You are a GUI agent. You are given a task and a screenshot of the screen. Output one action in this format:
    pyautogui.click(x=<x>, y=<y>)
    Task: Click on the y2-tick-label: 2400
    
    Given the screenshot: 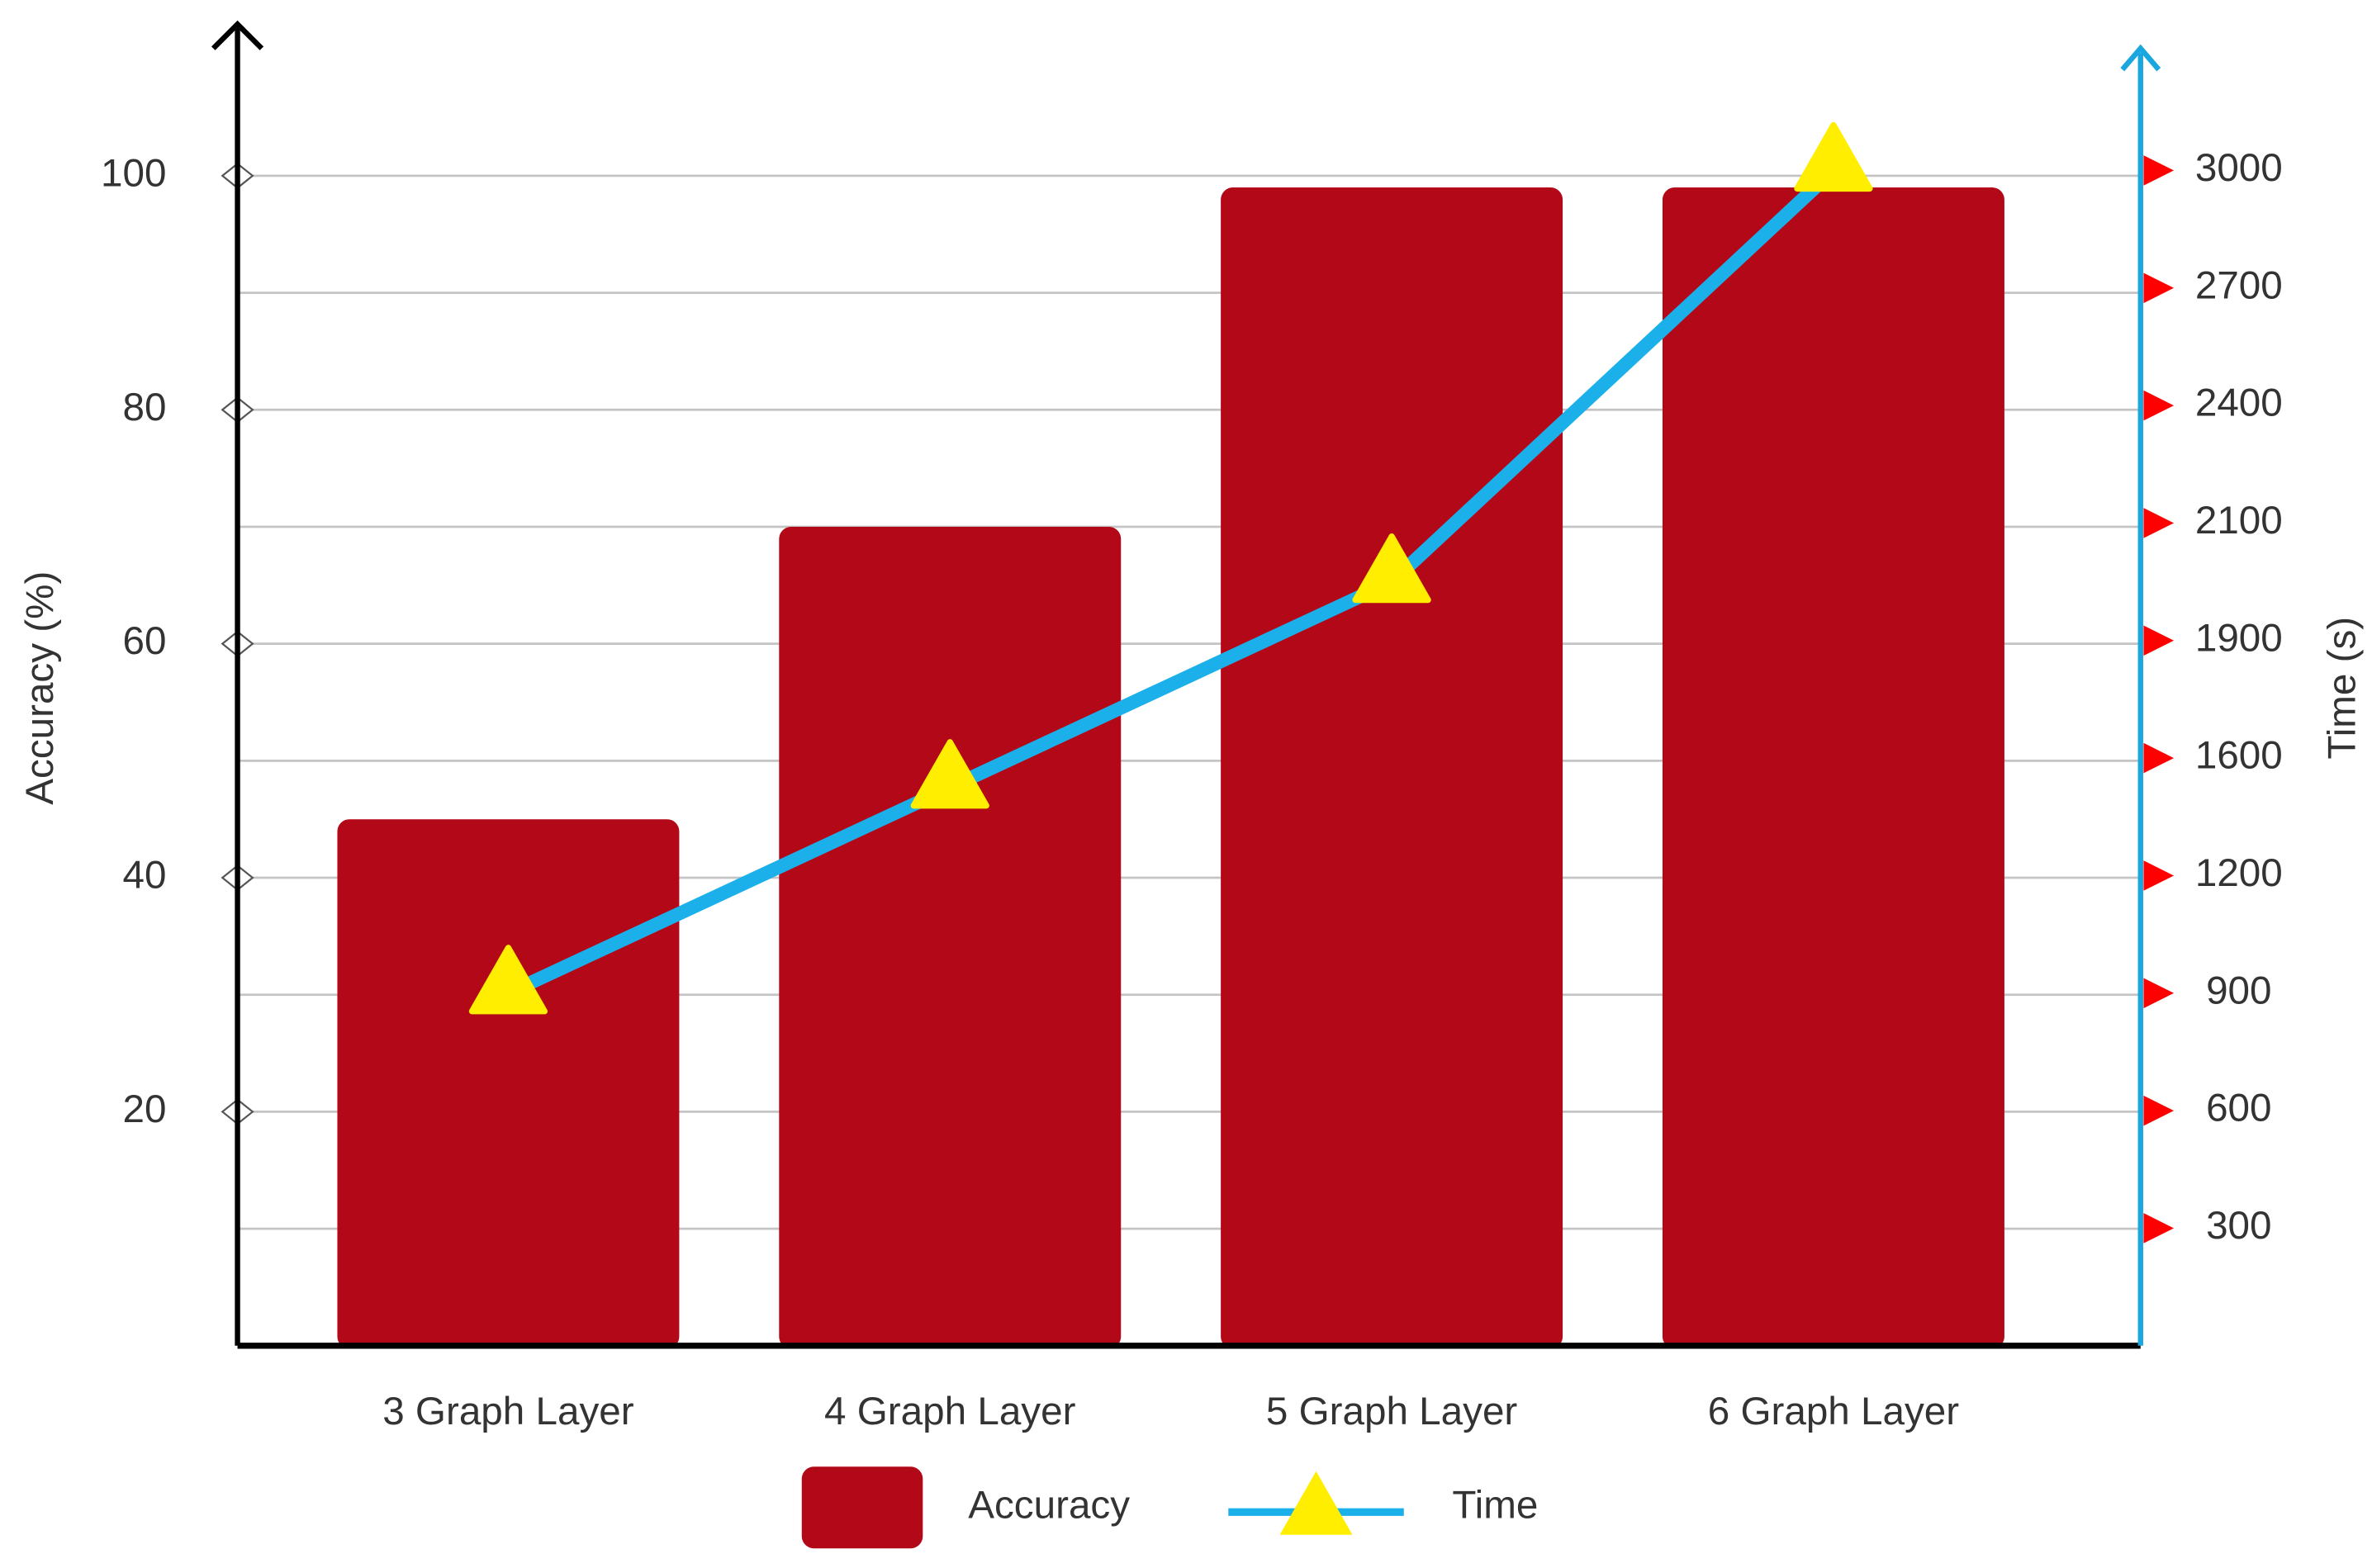 What is the action you would take?
    pyautogui.click(x=2239, y=403)
    